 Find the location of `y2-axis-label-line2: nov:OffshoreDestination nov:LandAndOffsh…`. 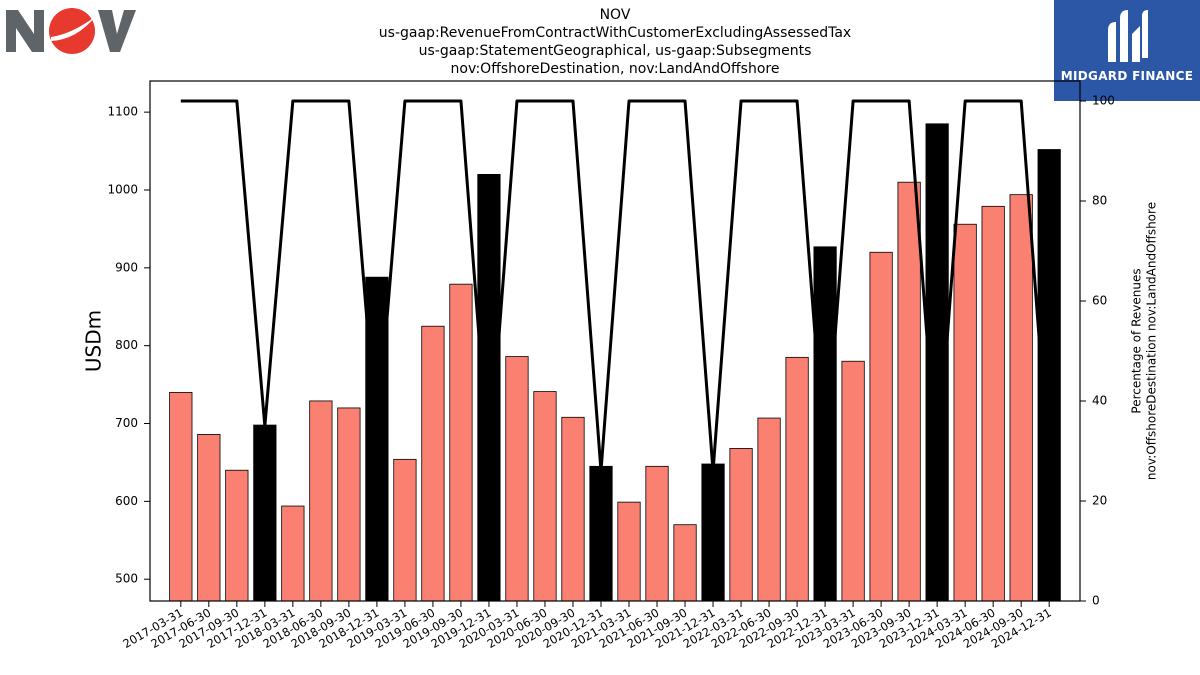

y2-axis-label-line2: nov:OffshoreDestination nov:LandAndOffsh… is located at coordinates (1152, 341).